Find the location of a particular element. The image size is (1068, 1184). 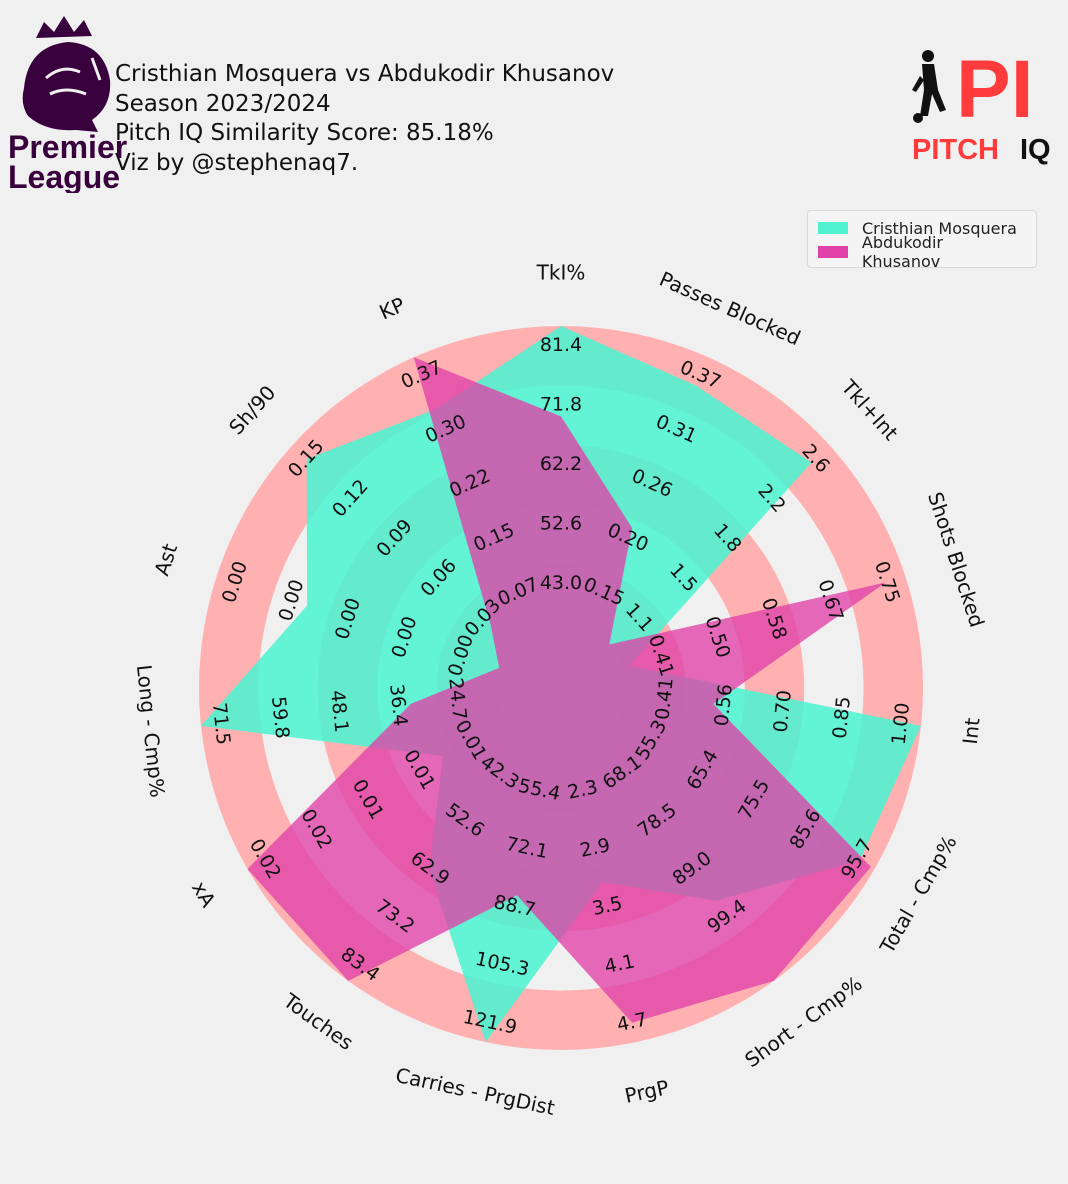

param-label: Int is located at coordinates (971, 731).